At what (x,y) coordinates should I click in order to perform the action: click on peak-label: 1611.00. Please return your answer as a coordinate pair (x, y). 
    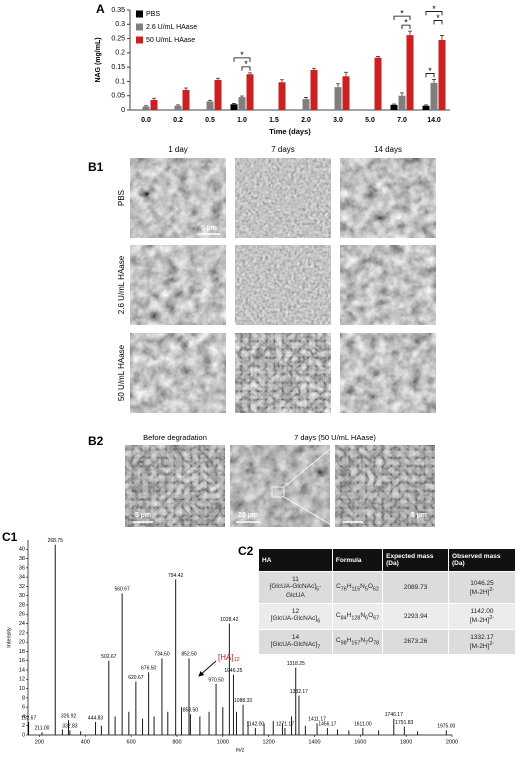
    Looking at the image, I should click on (363, 724).